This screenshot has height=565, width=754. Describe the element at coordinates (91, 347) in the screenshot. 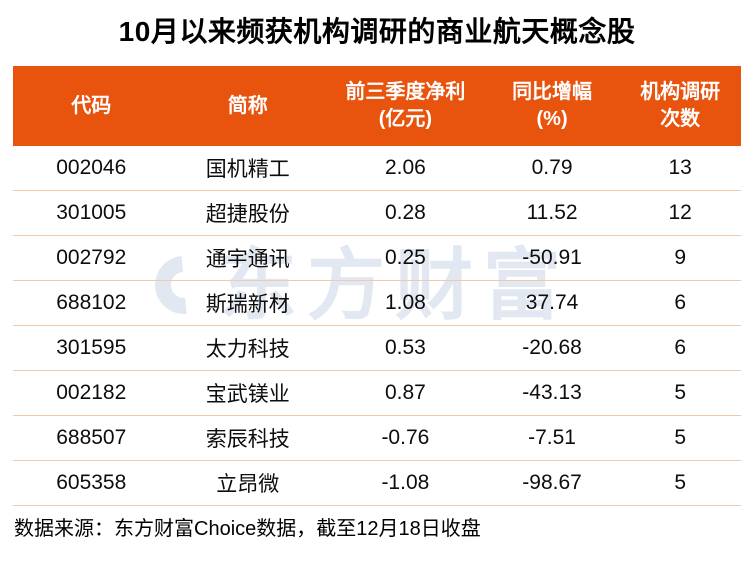

I see `cell-code: 301595` at that location.